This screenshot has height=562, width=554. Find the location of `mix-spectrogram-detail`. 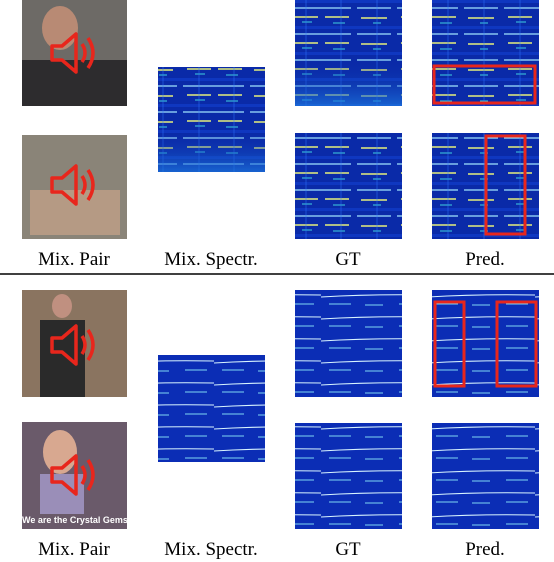

mix-spectrogram-detail is located at coordinates (211, 151).